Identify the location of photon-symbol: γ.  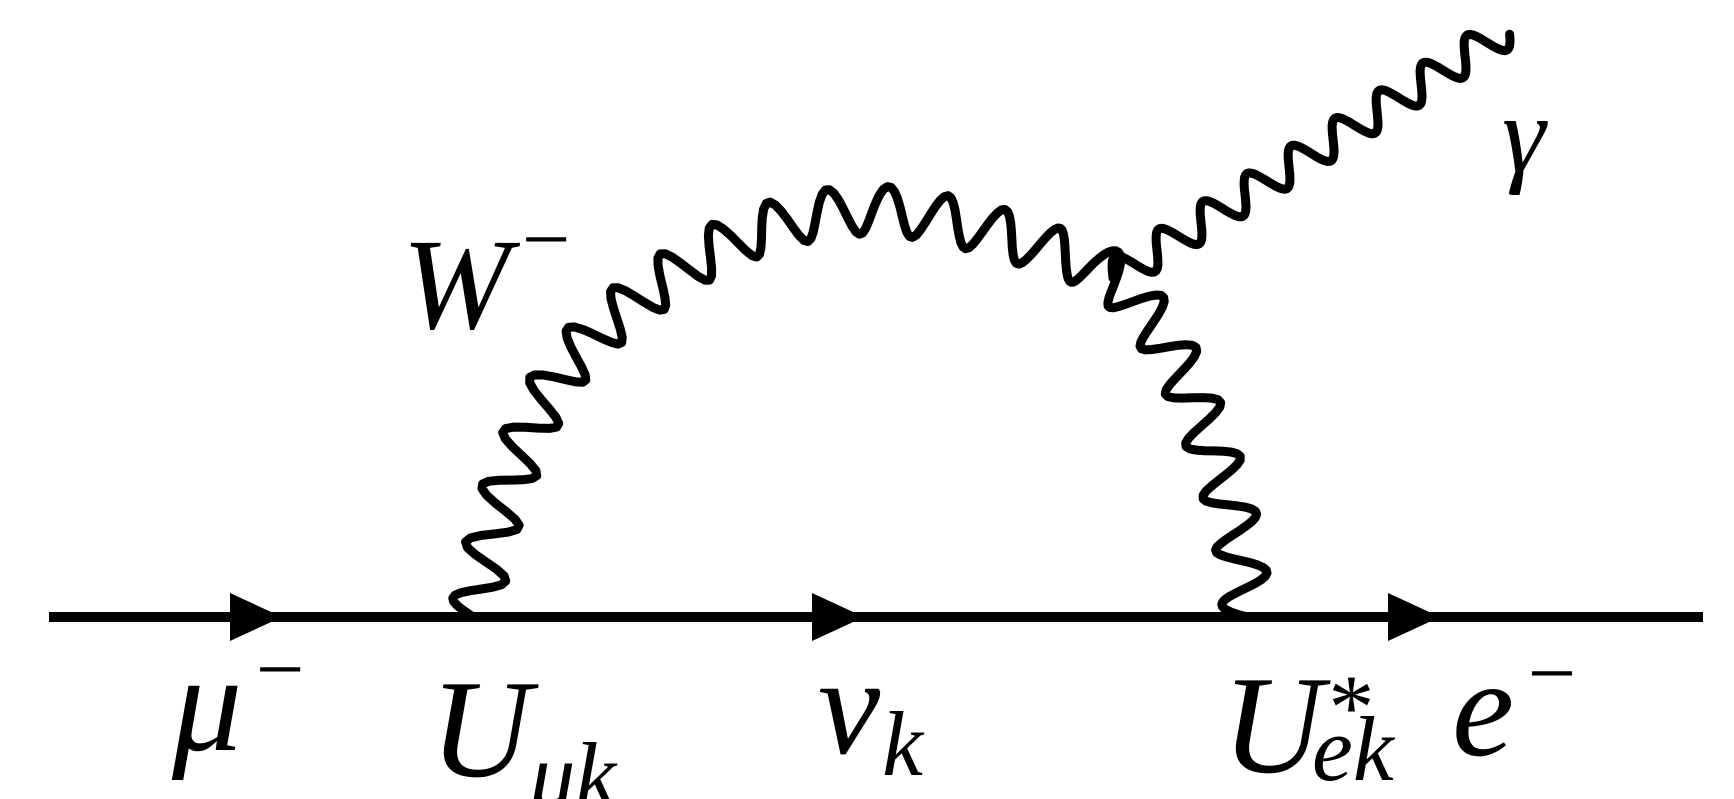
(1525, 135).